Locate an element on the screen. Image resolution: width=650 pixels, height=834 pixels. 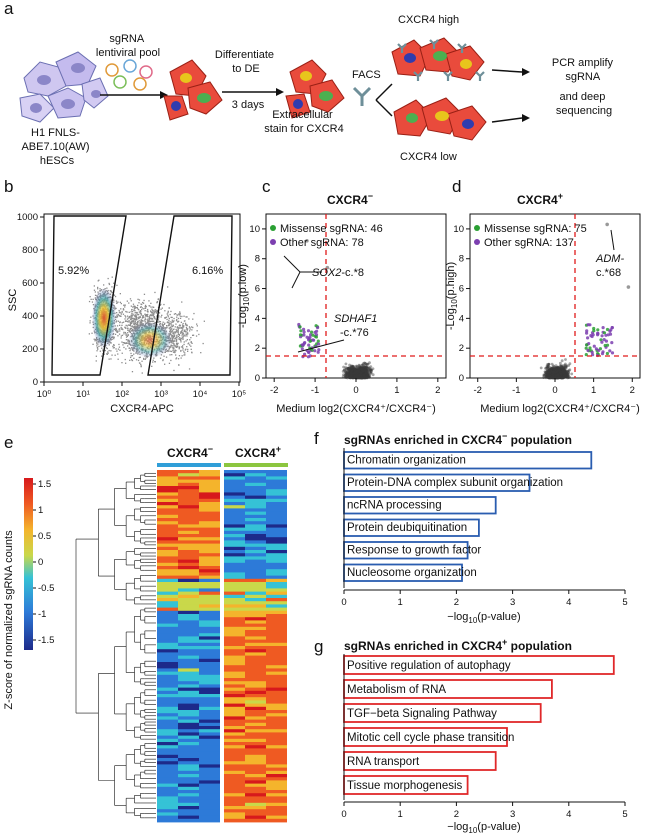
panel-label-e: e is located at coordinates (8, 442).